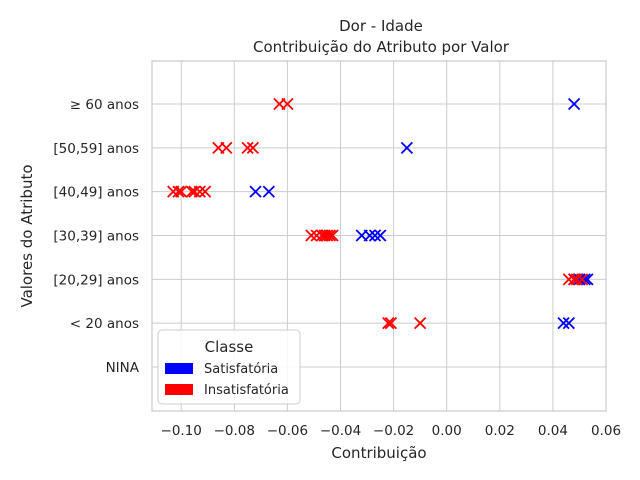  I want to click on y-tick-label: ≥ 60 anos, so click(104, 105).